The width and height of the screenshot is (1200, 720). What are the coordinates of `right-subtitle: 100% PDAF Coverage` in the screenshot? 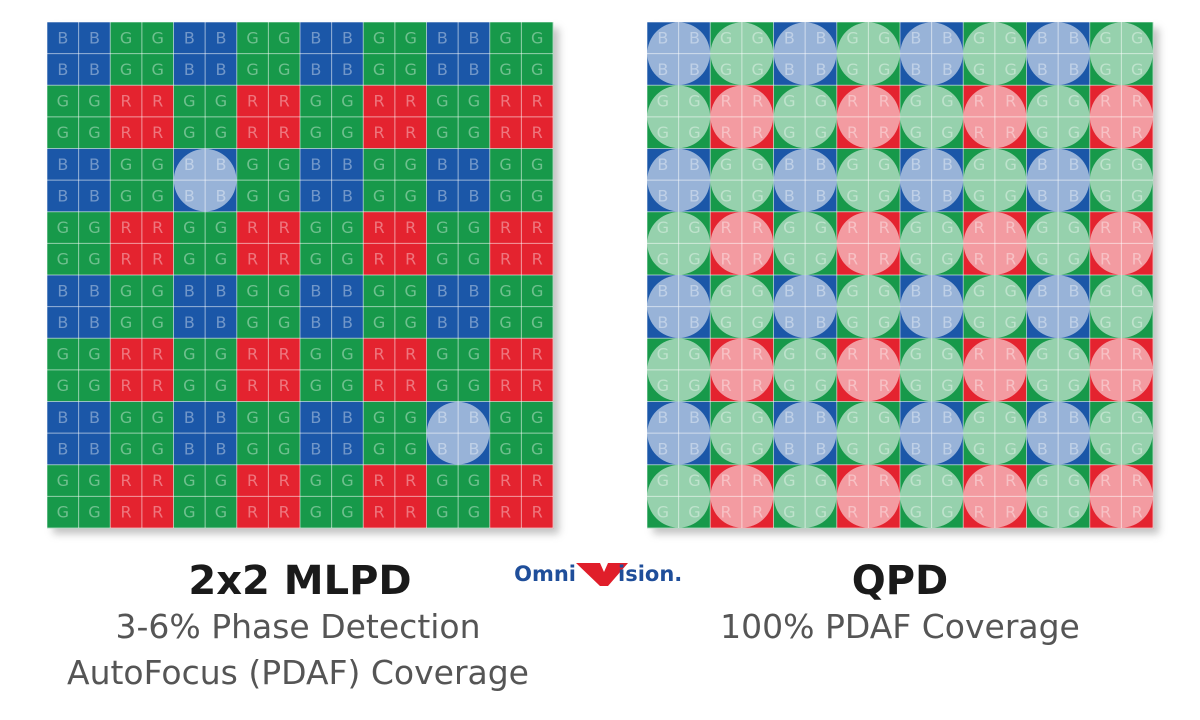 It's located at (900, 626).